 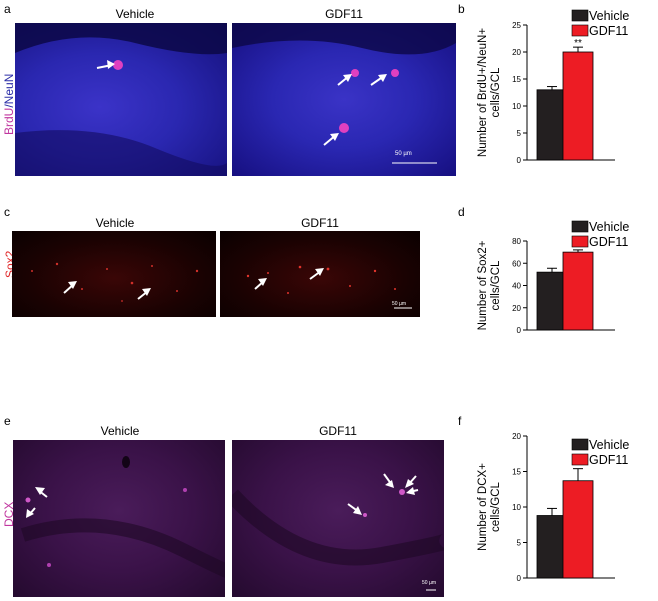 I want to click on panel-label-a: a, so click(x=7, y=9).